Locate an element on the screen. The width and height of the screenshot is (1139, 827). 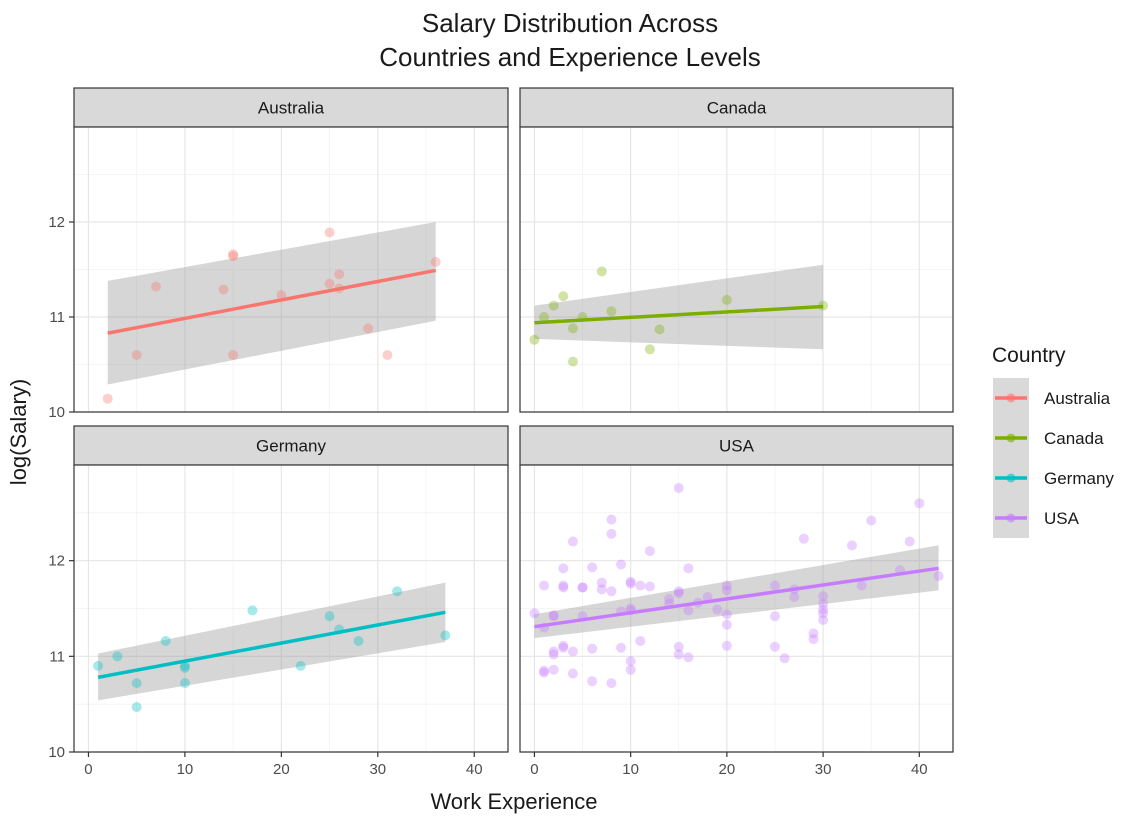
x-tick-label: 10 is located at coordinates (630, 769).